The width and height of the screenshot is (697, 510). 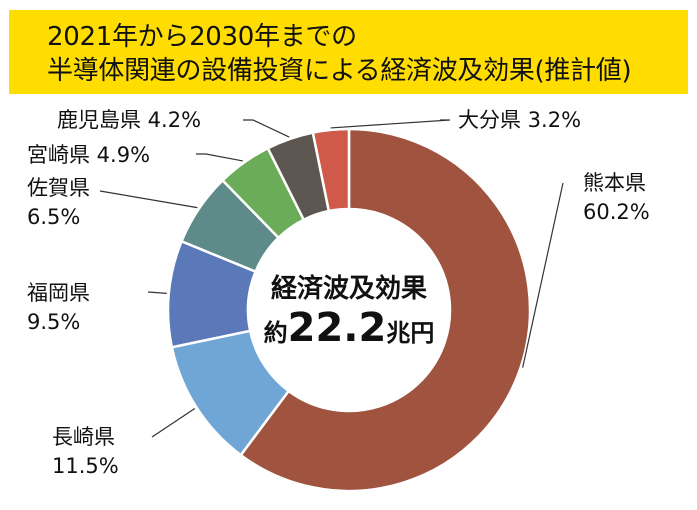 What do you see at coordinates (83, 437) in the screenshot?
I see `slice-name-2: 長崎県` at bounding box center [83, 437].